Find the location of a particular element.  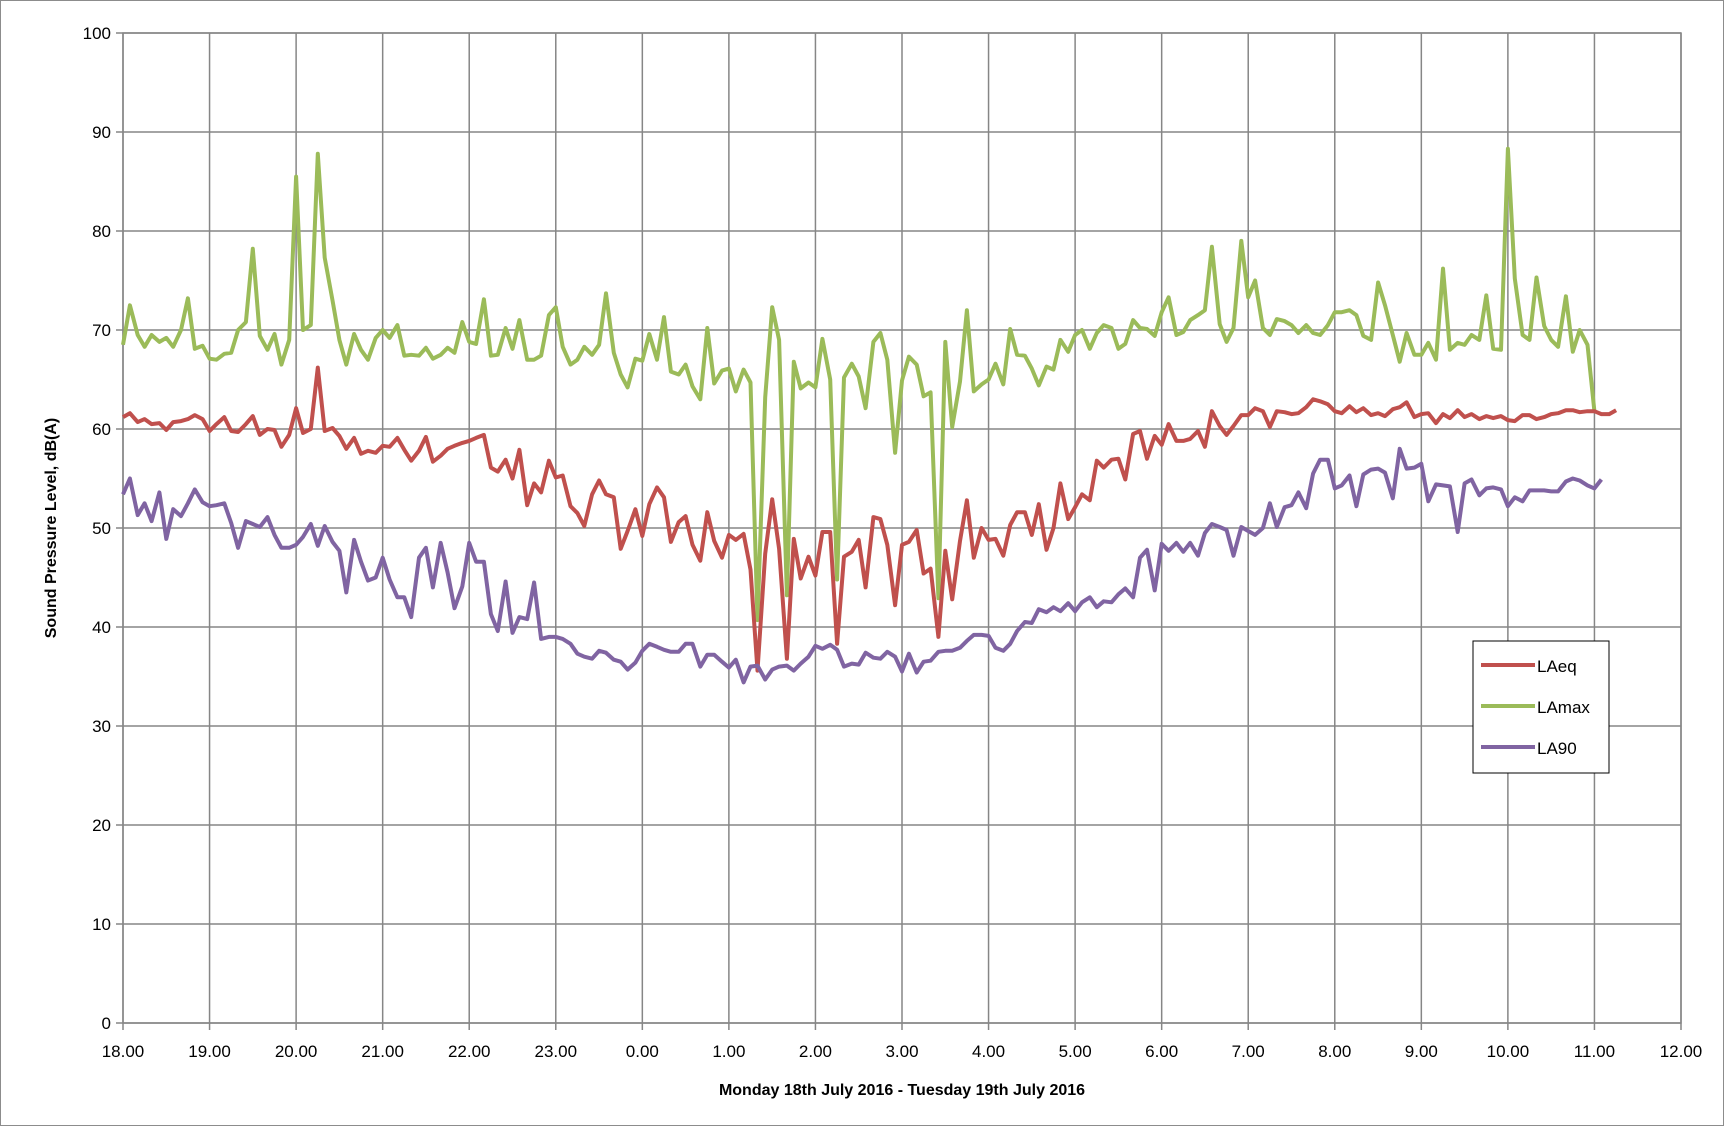

y-axis-title: Sound Pressure Level, dB(A) is located at coordinates (51, 528).